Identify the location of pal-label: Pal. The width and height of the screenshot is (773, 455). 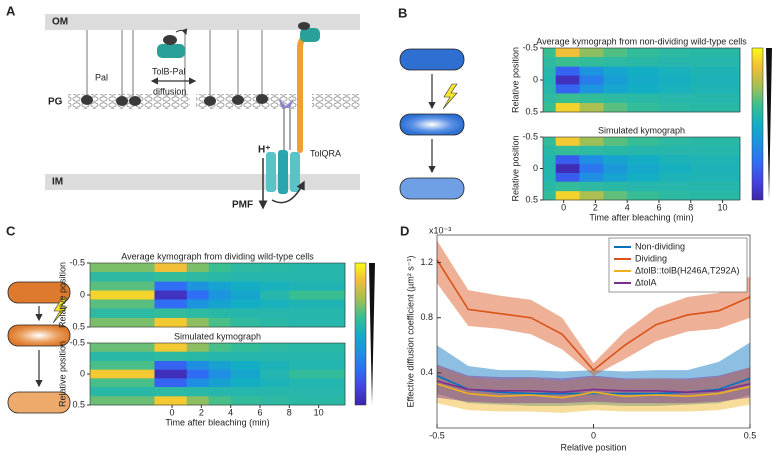
(101, 77).